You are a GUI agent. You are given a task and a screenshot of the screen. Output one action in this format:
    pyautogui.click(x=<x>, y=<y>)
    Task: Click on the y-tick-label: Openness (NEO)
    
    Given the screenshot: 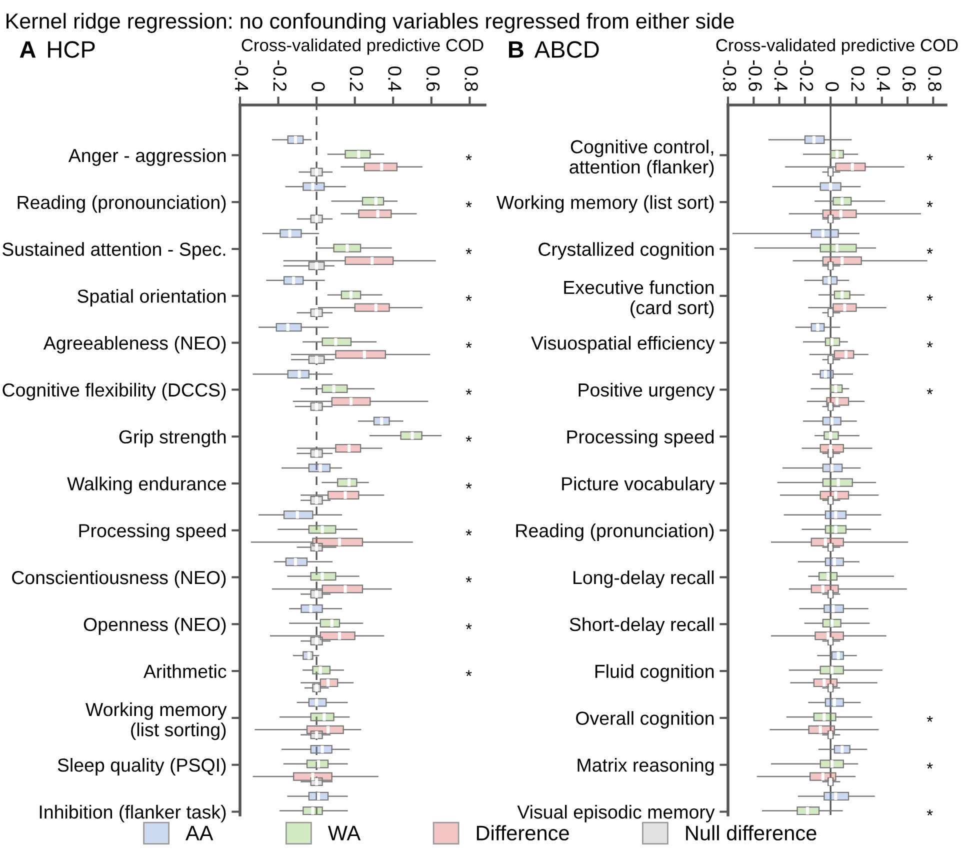 What is the action you would take?
    pyautogui.click(x=155, y=626)
    